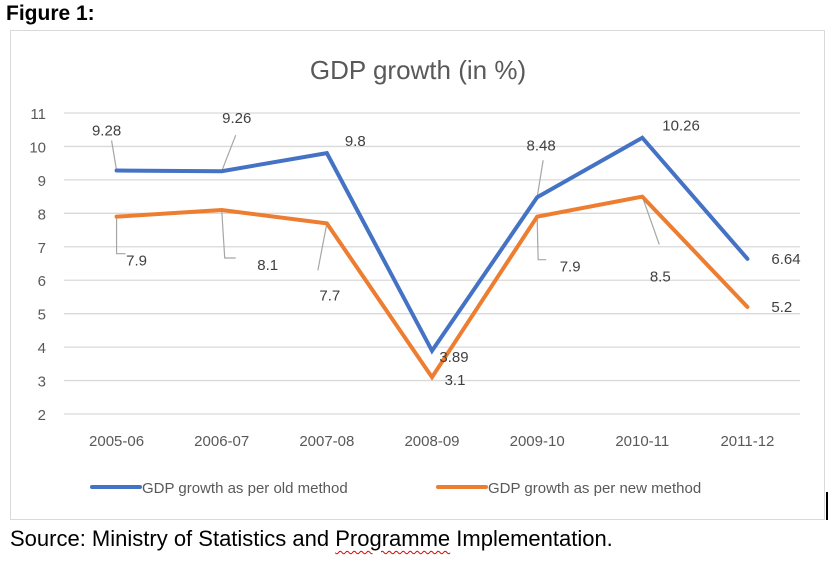  I want to click on data-label: 9.28, so click(106, 131).